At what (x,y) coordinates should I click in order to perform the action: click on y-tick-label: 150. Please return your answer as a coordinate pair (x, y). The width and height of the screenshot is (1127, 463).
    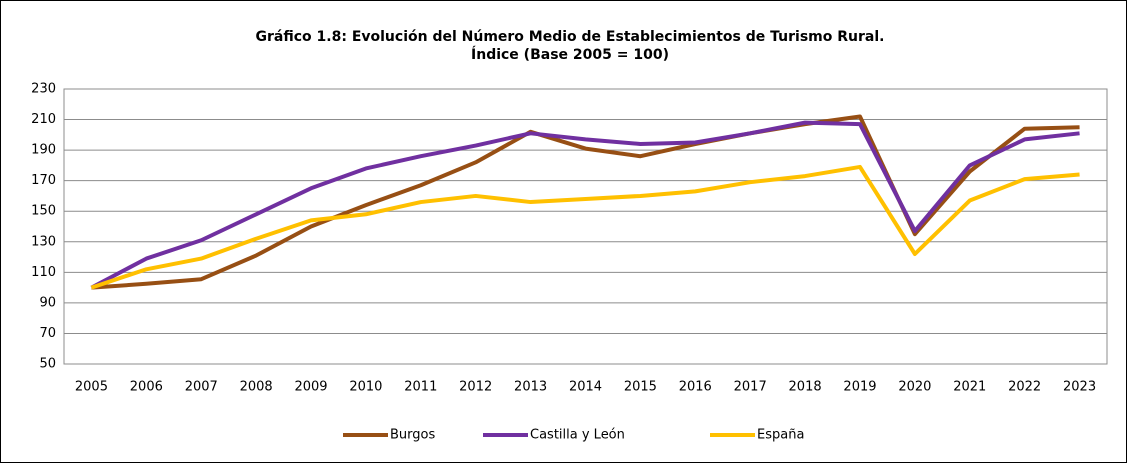
    Looking at the image, I should click on (43, 211).